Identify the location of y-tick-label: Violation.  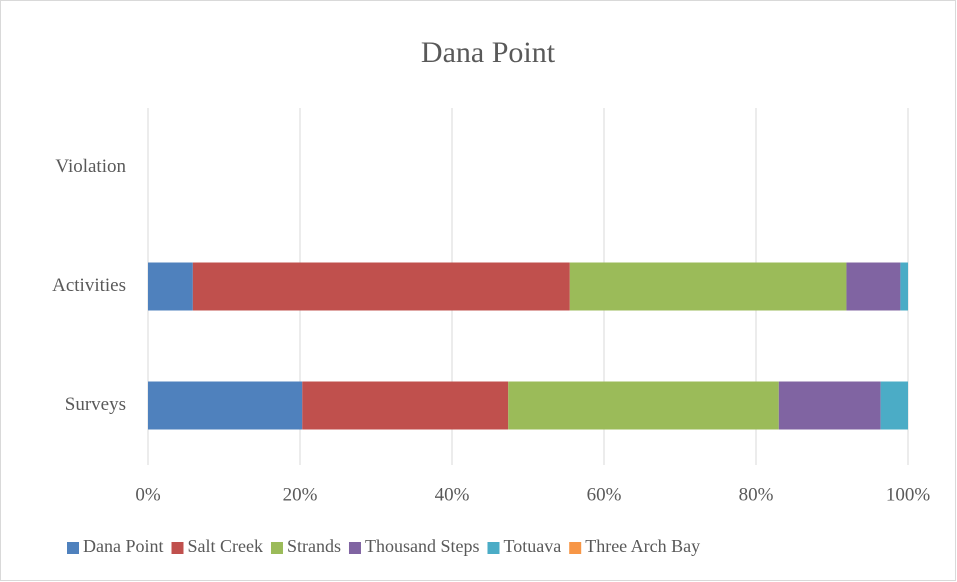
(90, 166).